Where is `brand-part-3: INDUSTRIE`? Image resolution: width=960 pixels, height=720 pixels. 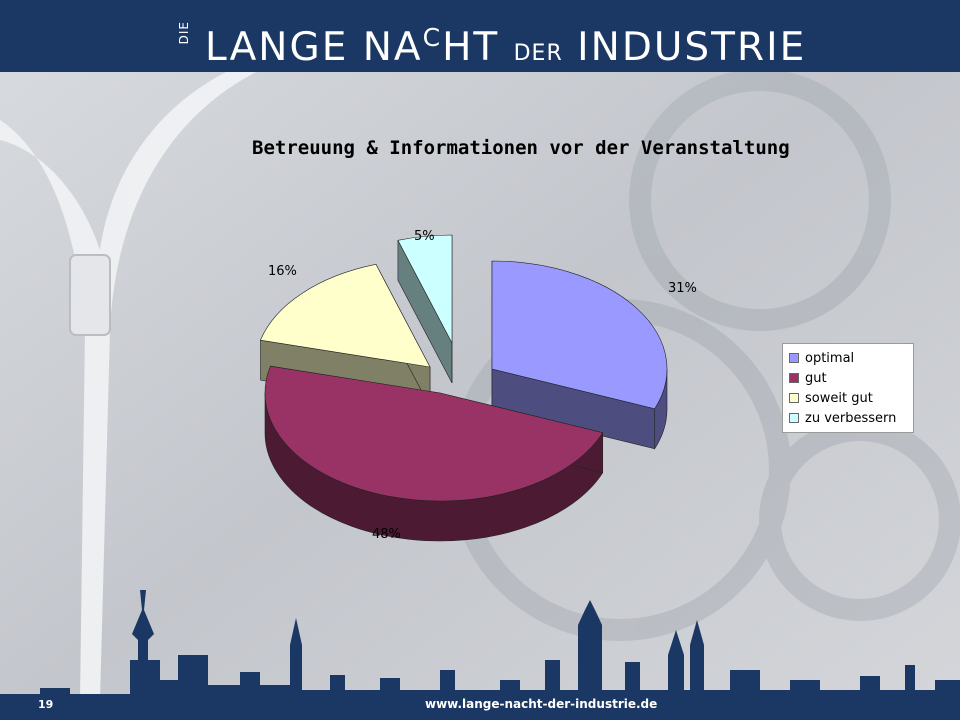
brand-part-3: INDUSTRIE is located at coordinates (684, 47).